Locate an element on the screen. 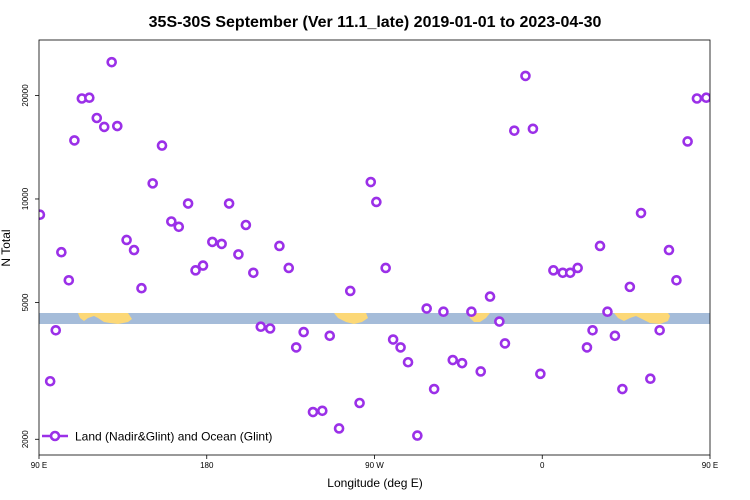  surface-band is located at coordinates (374, 318).